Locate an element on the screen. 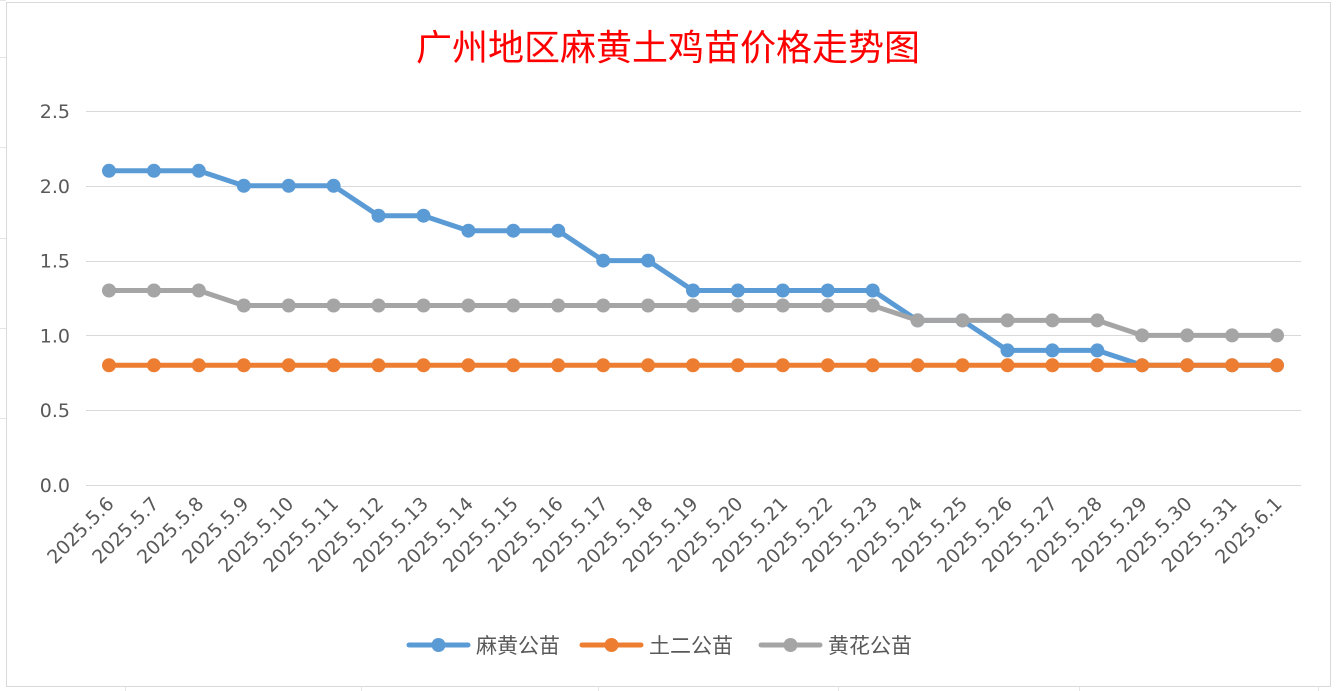 The width and height of the screenshot is (1337, 691). y-tick-label: 1.0 is located at coordinates (55, 336).